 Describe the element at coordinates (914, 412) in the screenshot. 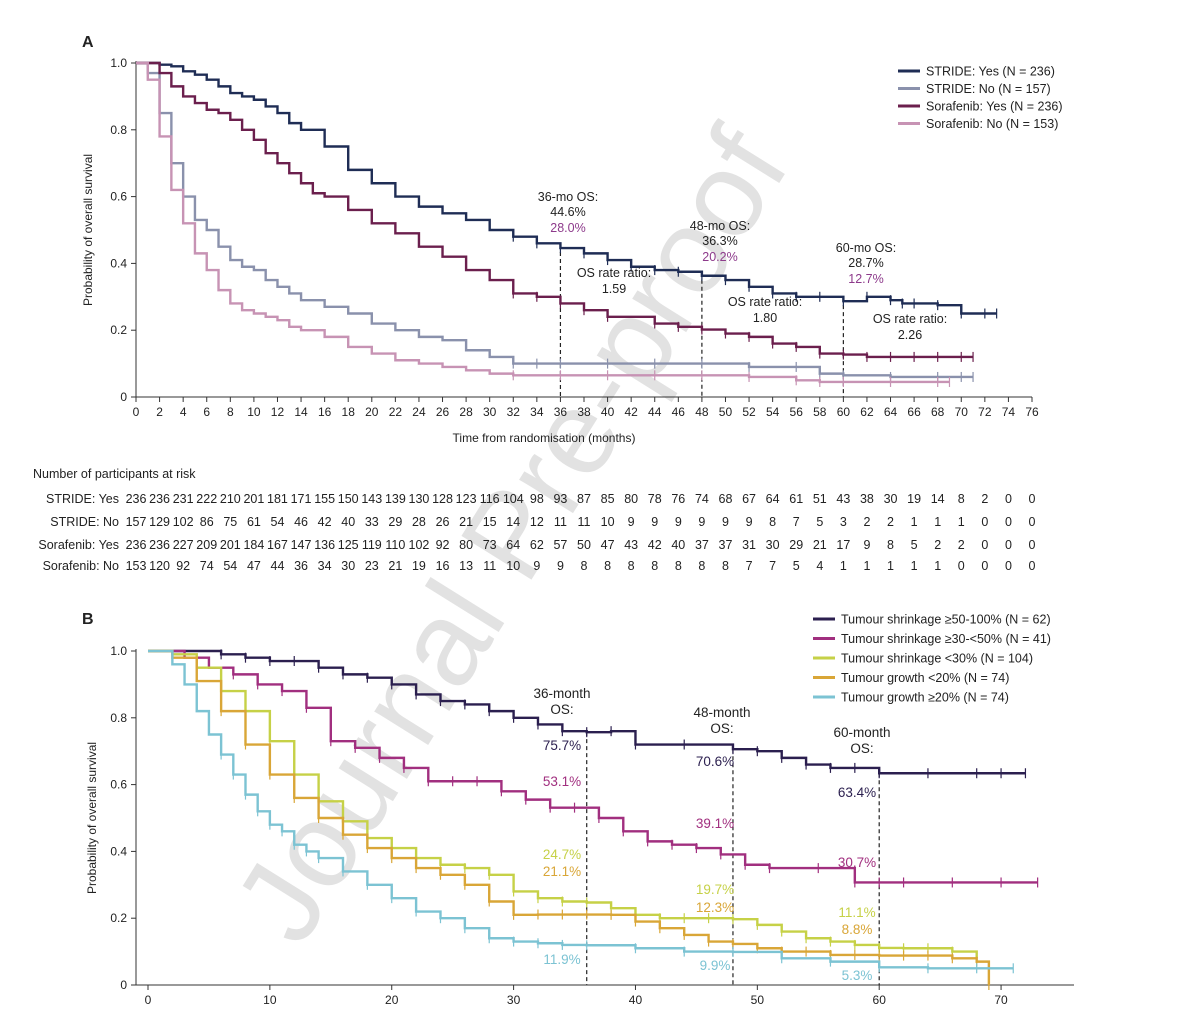

I see `x-tick-label: 66` at that location.